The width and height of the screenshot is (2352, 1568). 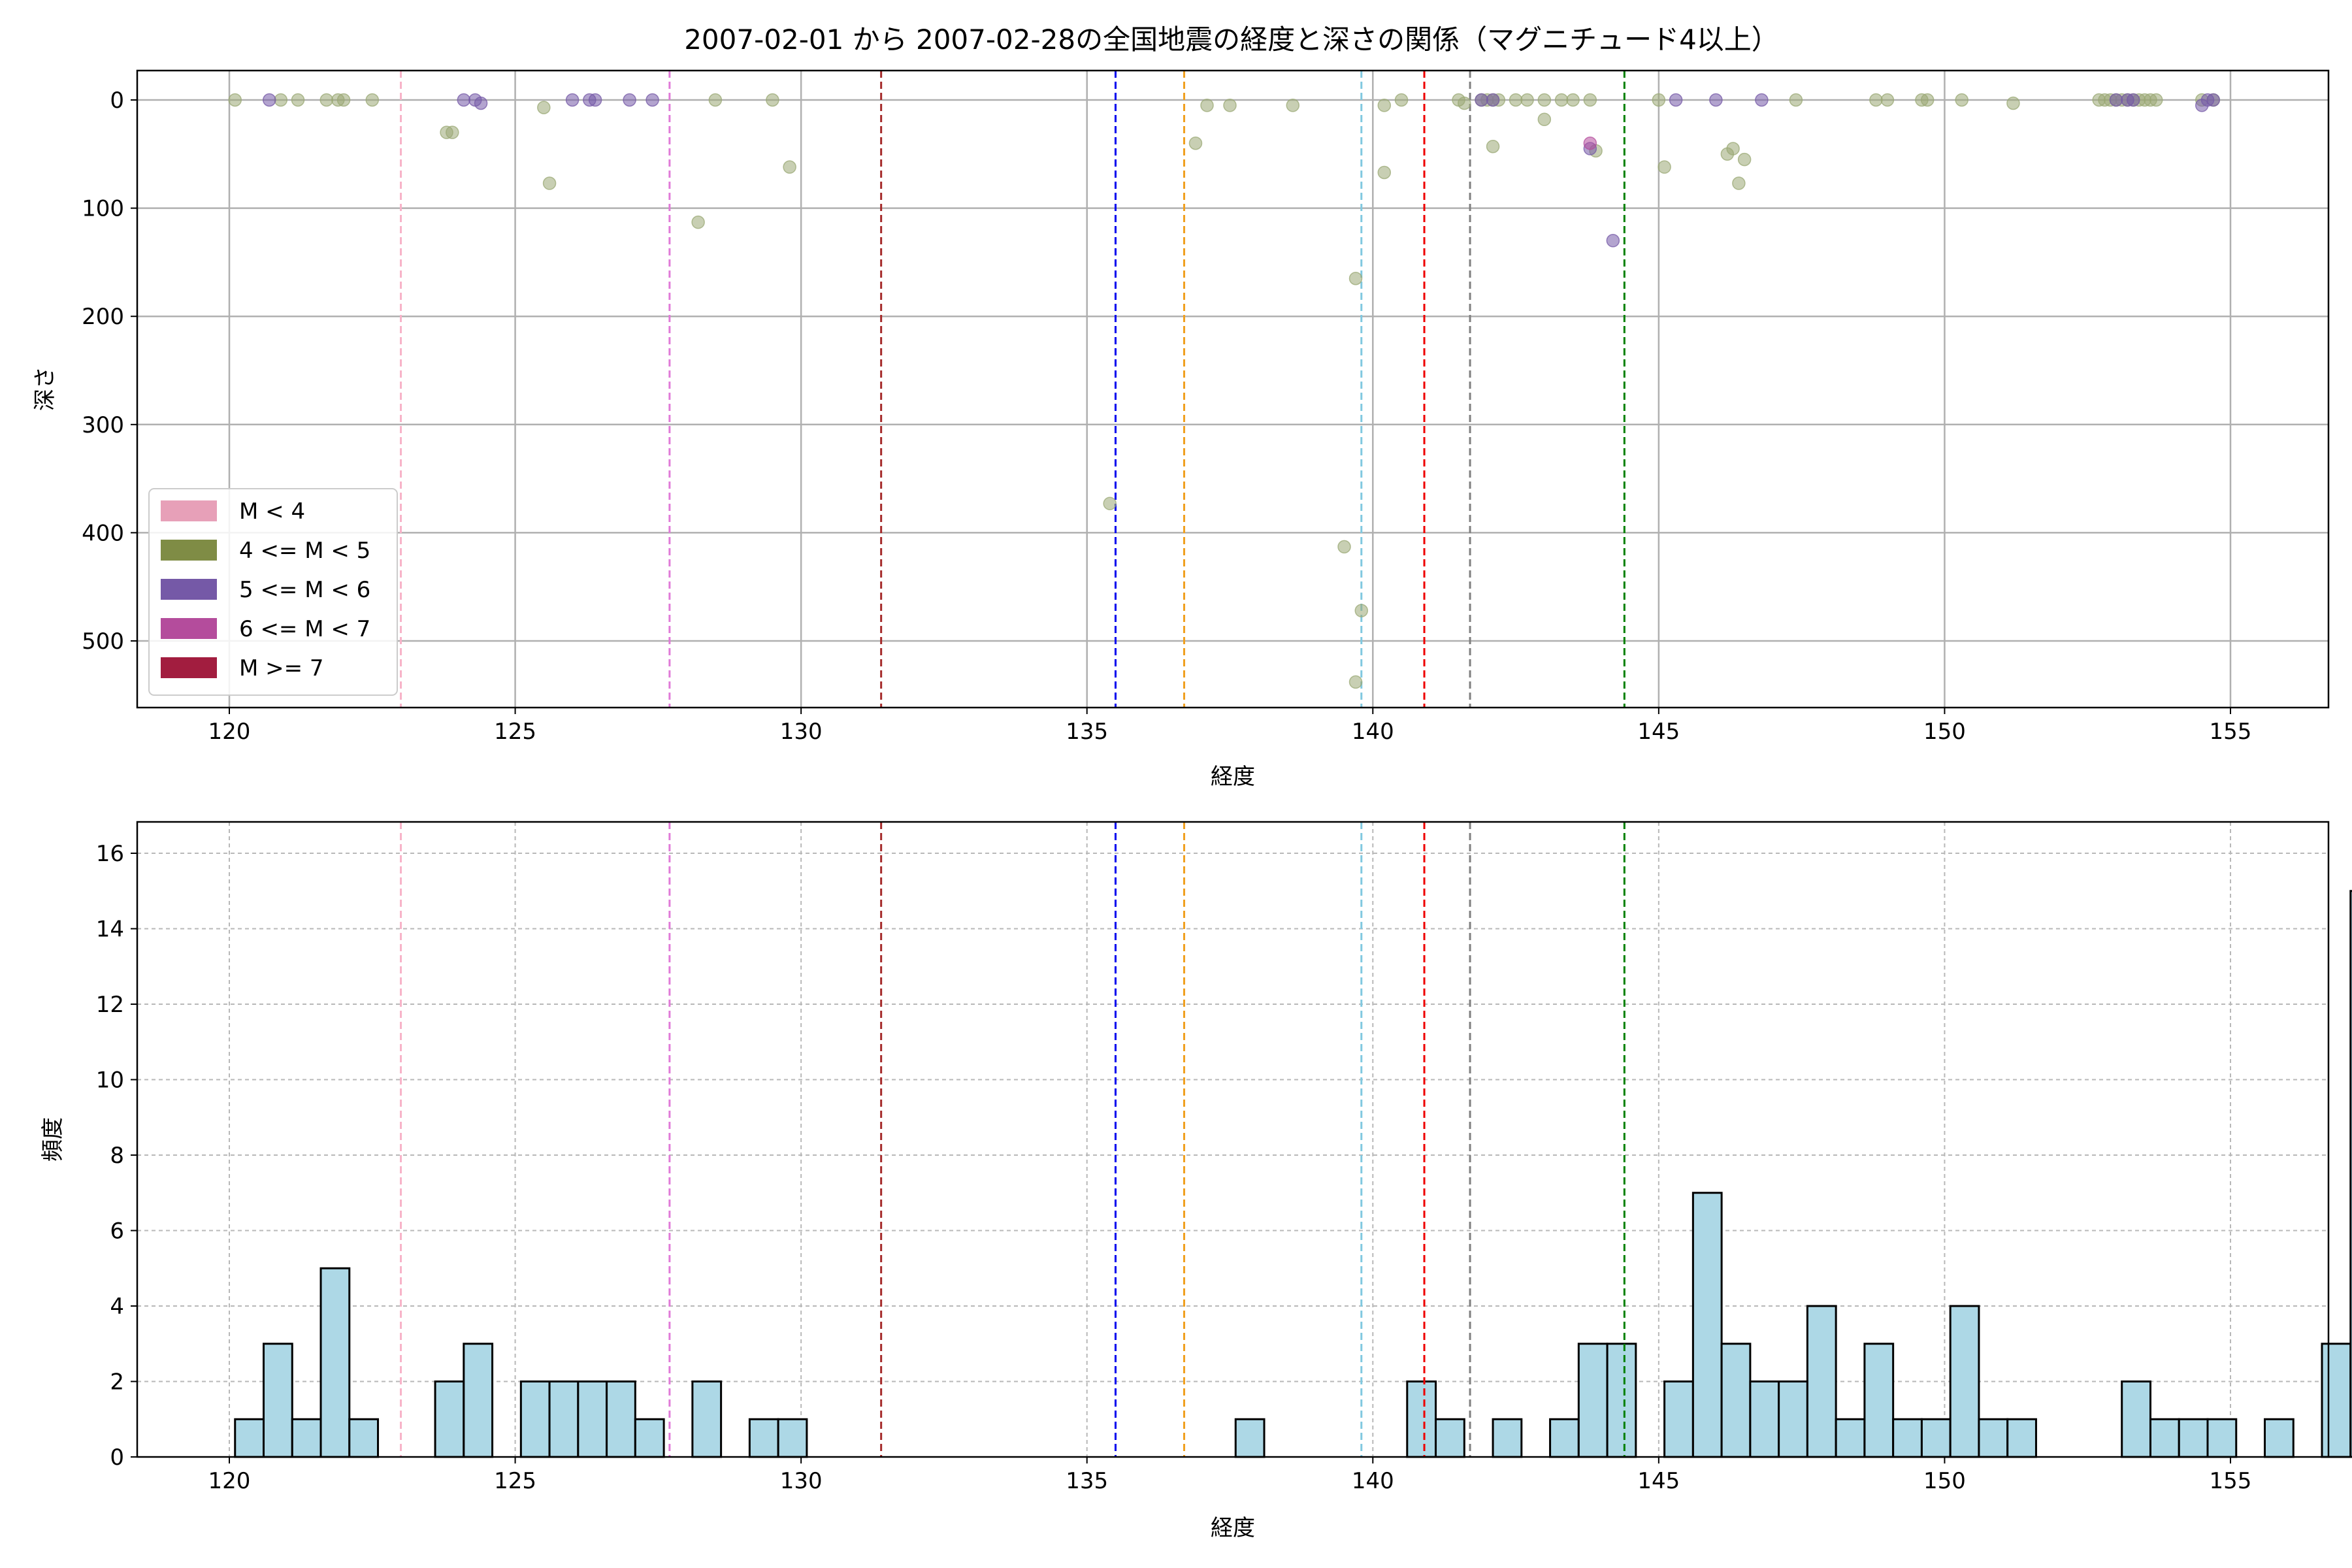 I want to click on y-tick-label: 300, so click(x=103, y=425).